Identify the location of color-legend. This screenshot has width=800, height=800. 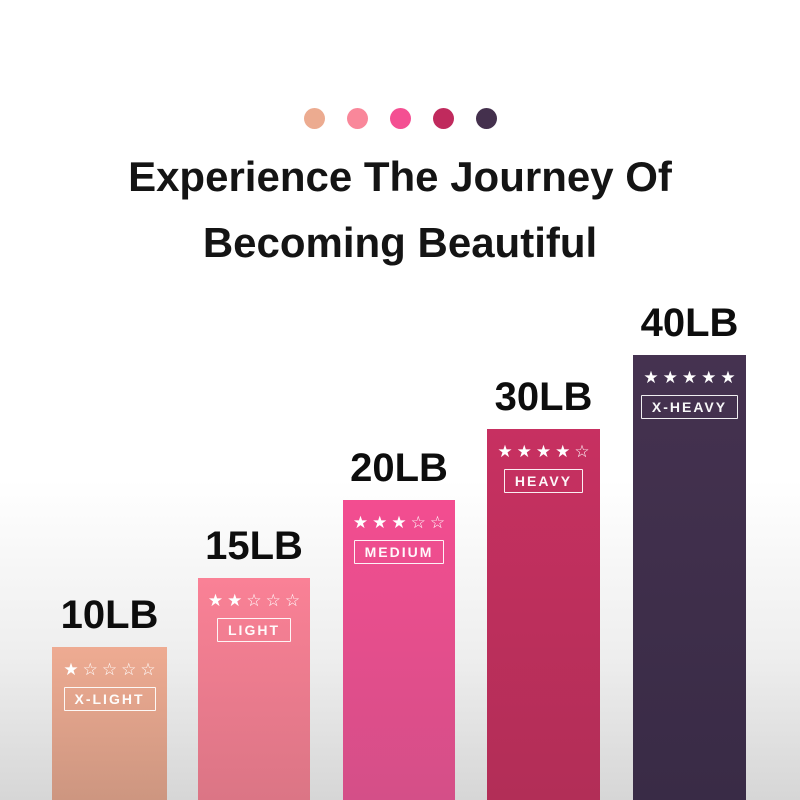
(400, 118).